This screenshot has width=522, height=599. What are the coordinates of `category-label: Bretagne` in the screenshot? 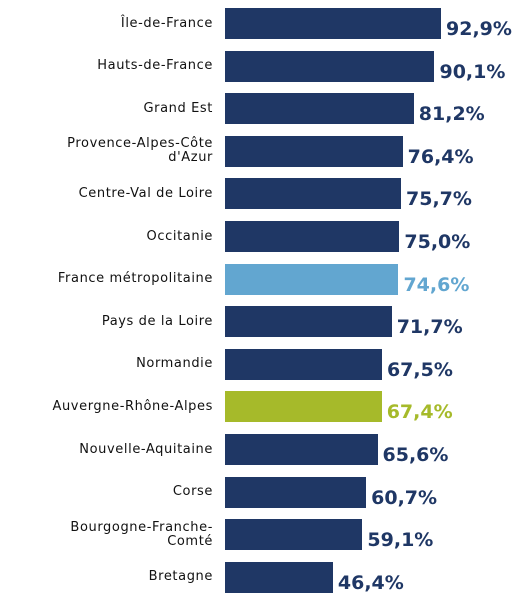 It's located at (106, 577).